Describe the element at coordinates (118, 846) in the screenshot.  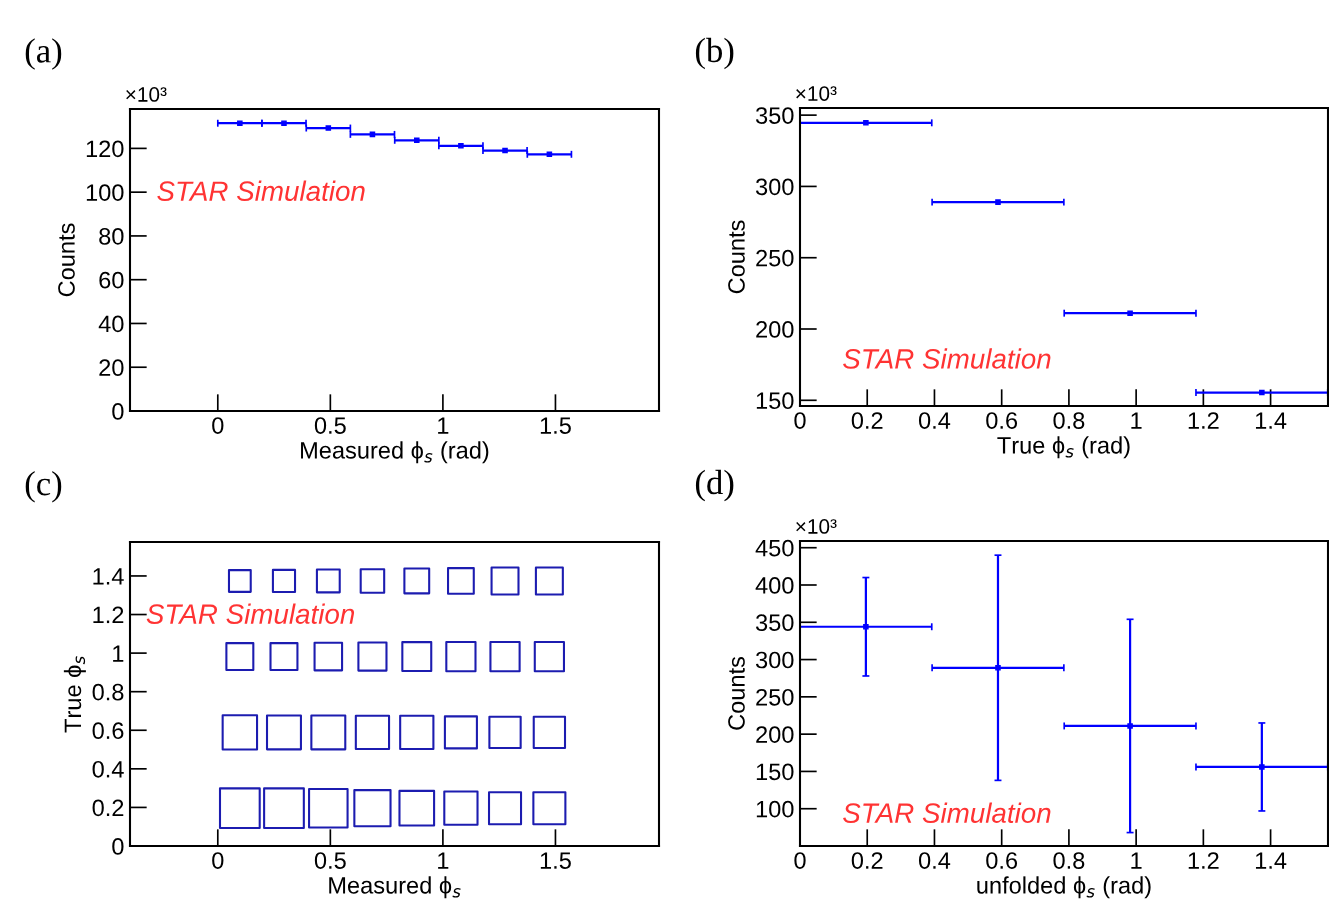
I see `y-tick-label: 0` at that location.